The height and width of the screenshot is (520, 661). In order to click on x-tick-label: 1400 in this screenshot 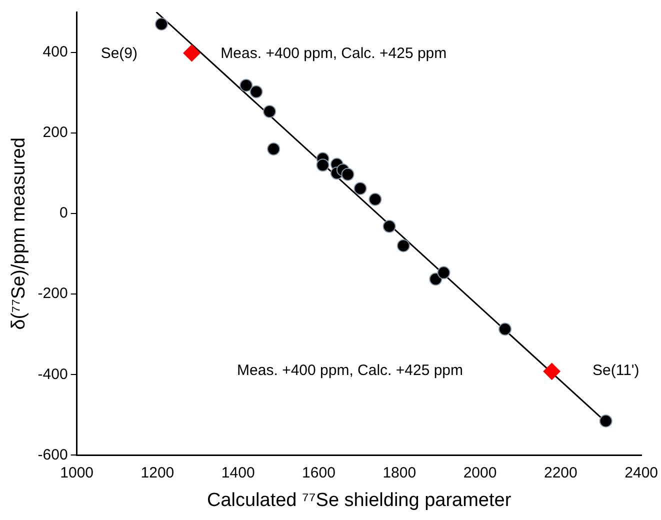, I will do `click(238, 473)`.